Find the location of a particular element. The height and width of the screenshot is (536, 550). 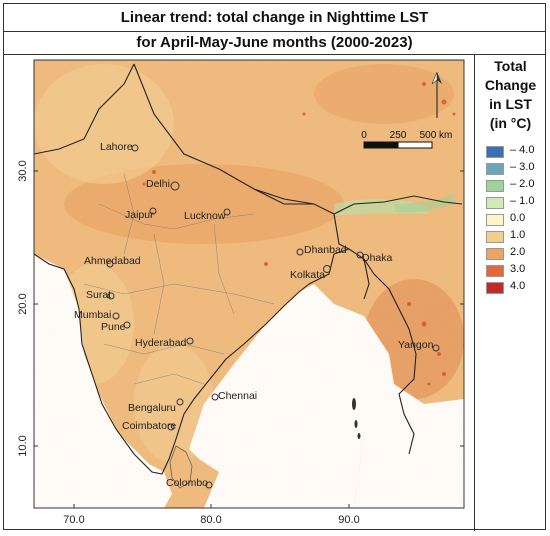

legend-label: 0.0 is located at coordinates (518, 218).